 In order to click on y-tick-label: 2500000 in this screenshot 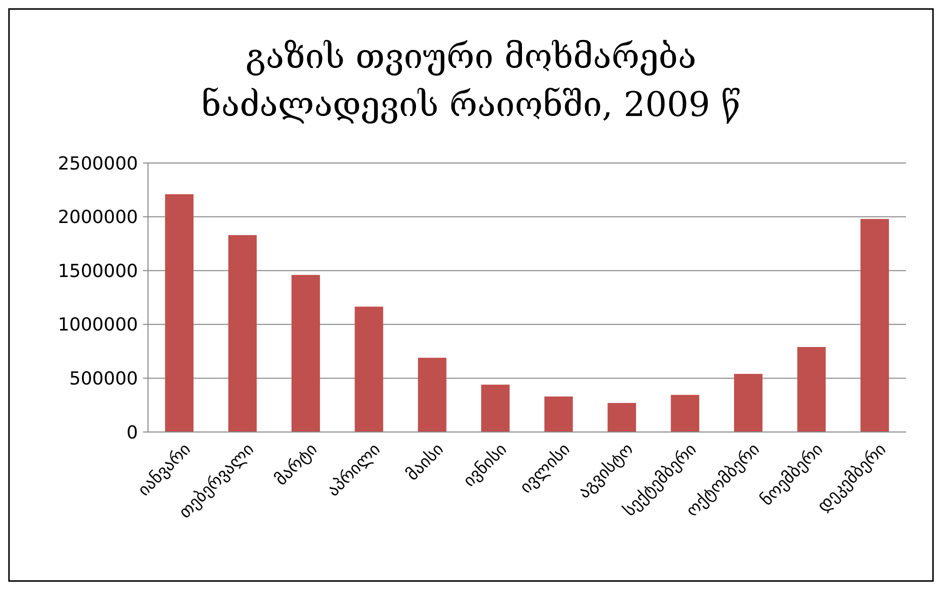, I will do `click(98, 163)`.